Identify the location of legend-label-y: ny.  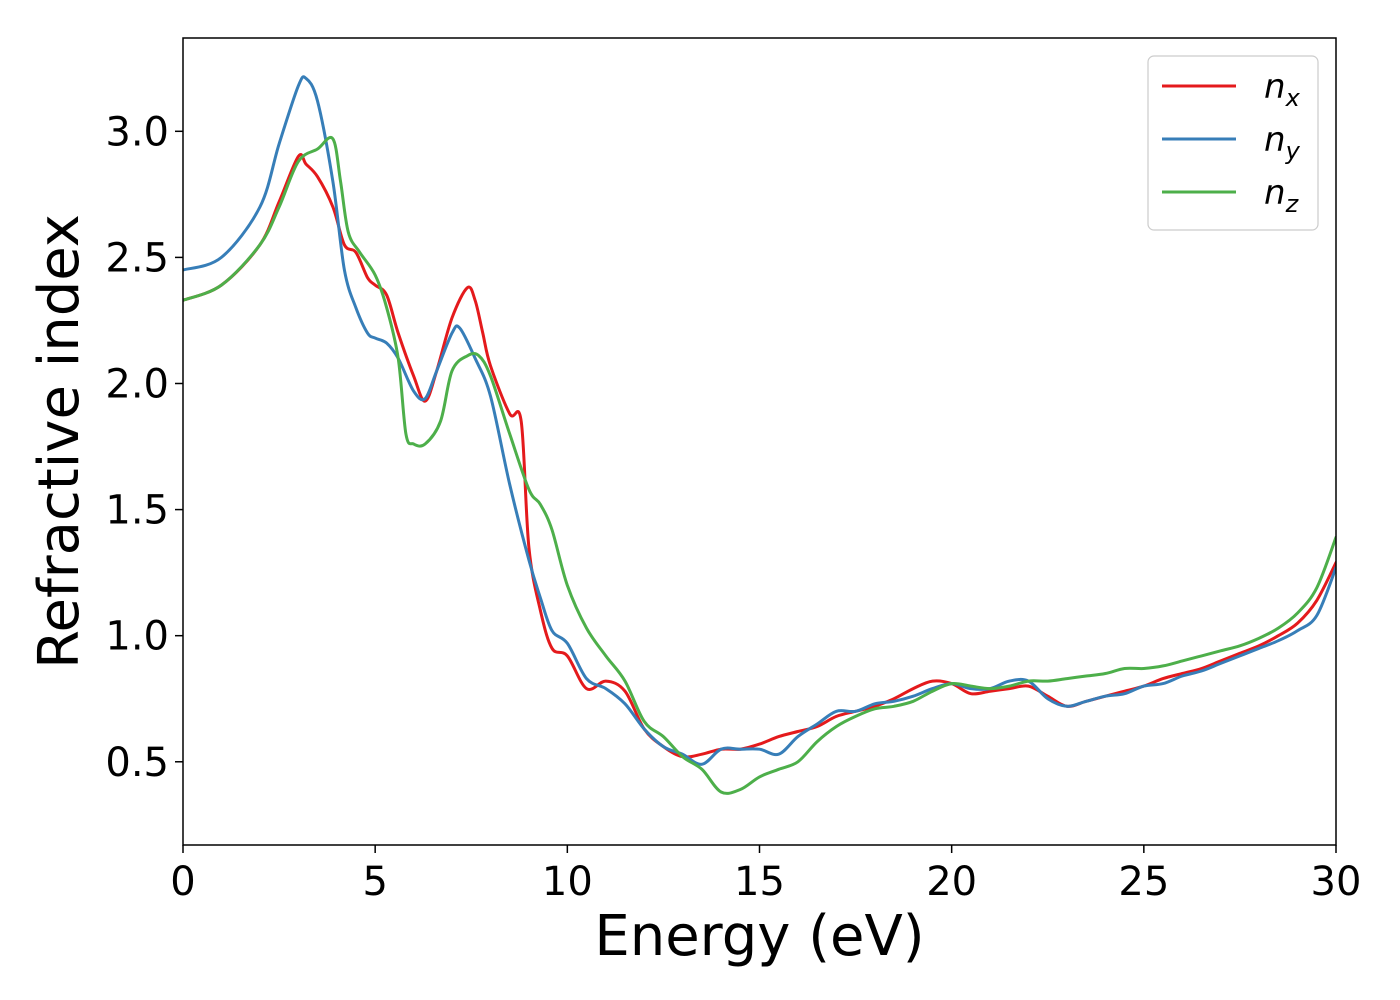
(1282, 142).